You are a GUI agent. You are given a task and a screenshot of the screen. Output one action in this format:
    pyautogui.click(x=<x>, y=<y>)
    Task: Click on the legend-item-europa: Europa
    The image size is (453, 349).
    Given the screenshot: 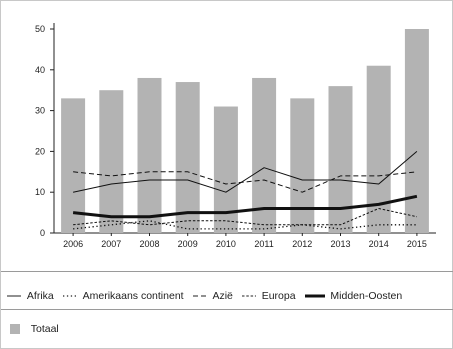 What is the action you would take?
    pyautogui.click(x=270, y=296)
    